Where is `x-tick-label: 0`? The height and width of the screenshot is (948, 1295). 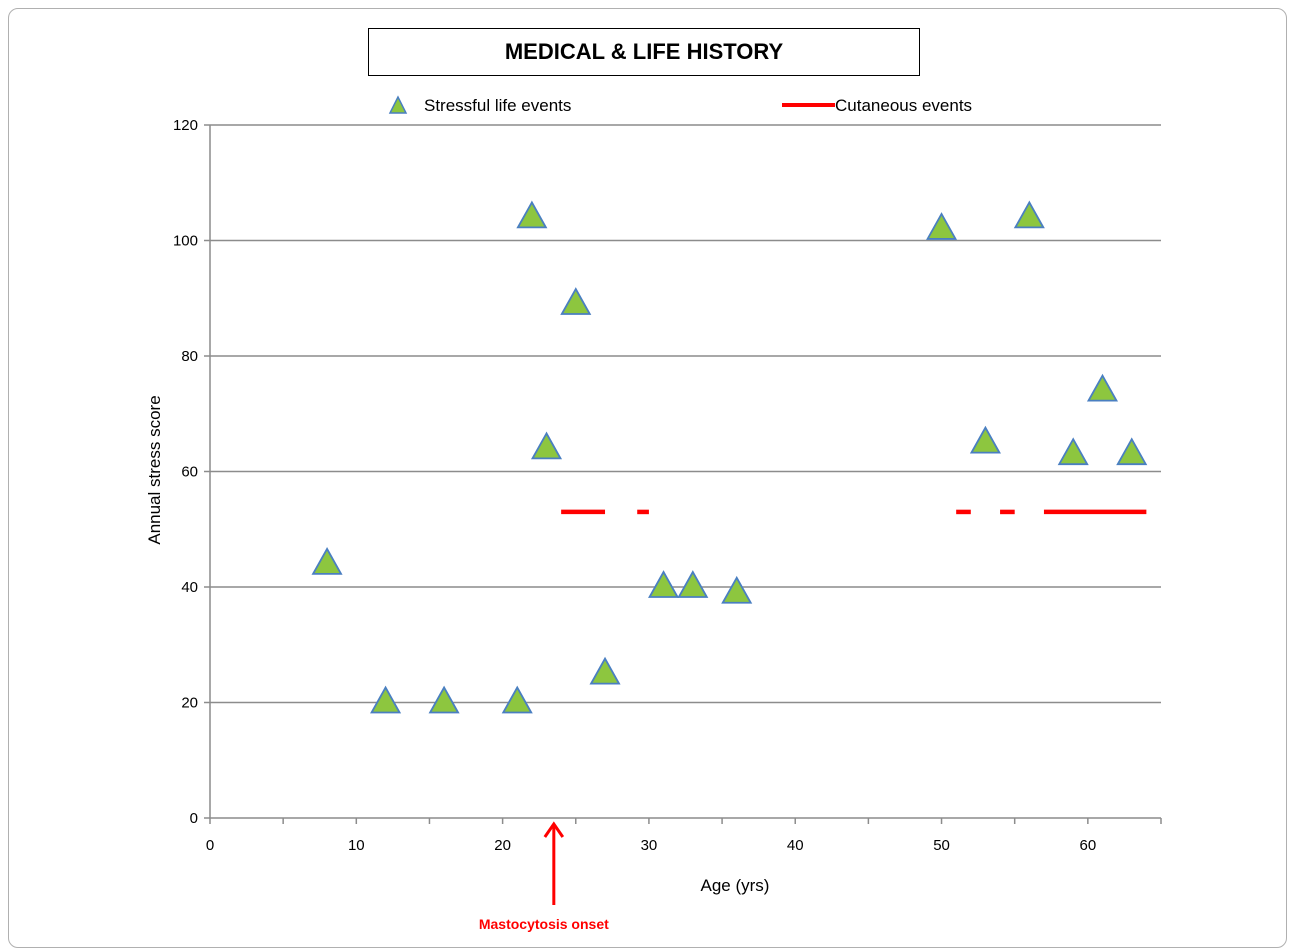 x-tick-label: 0 is located at coordinates (210, 845).